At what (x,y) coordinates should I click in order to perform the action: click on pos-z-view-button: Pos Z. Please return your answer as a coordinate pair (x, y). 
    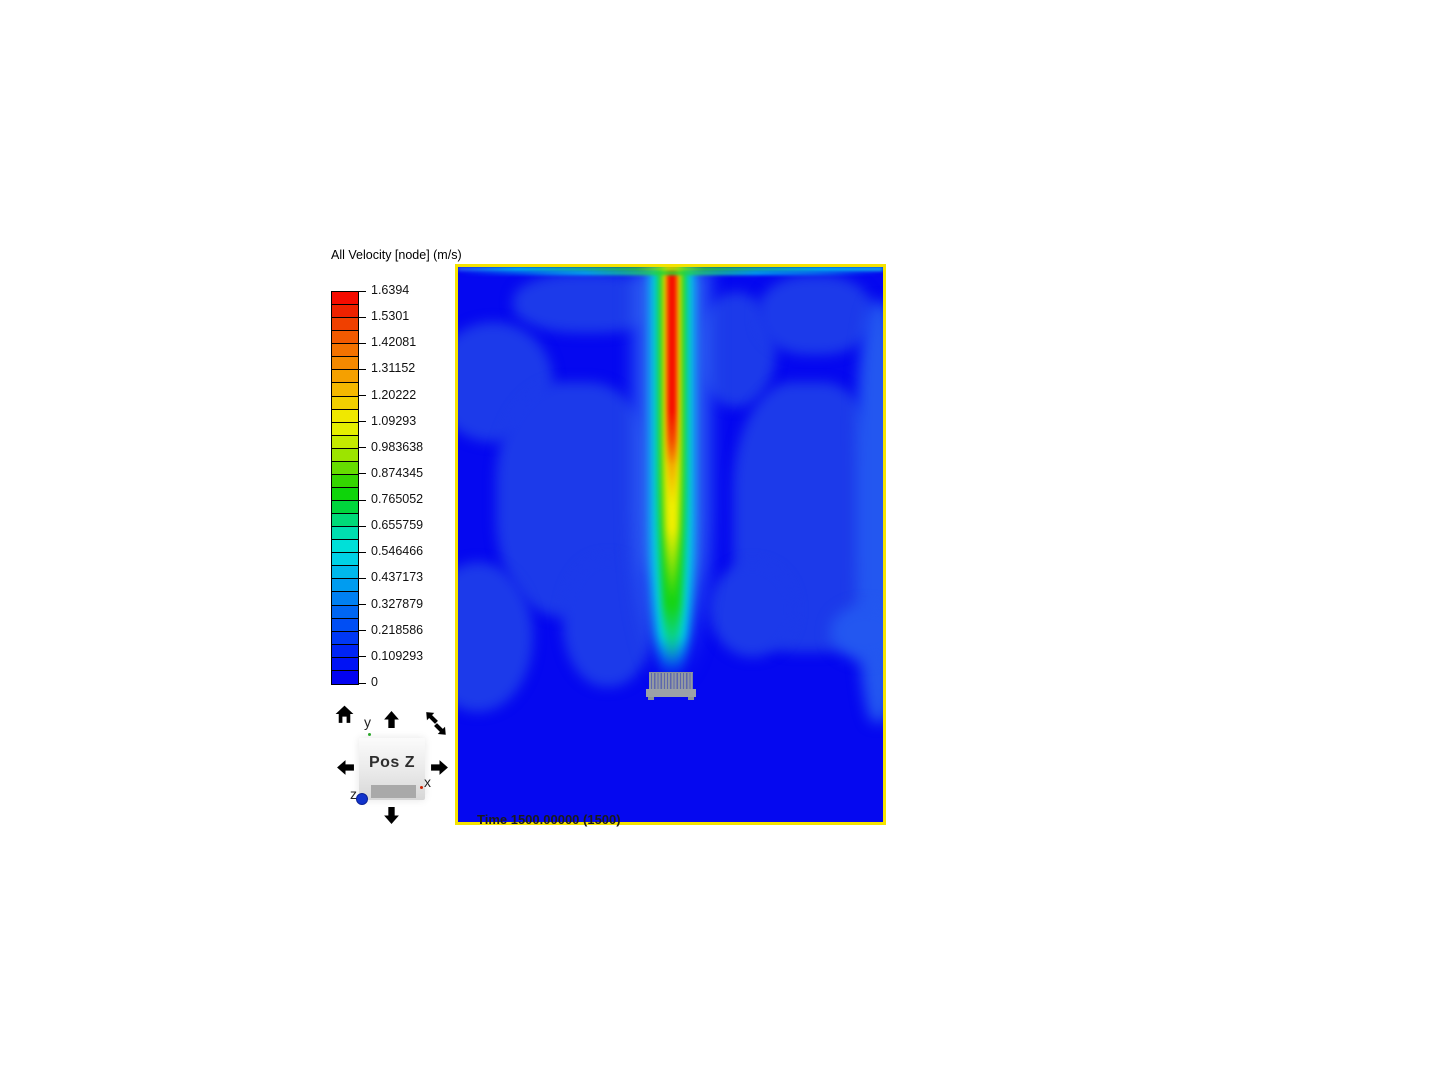
    Looking at the image, I should click on (392, 769).